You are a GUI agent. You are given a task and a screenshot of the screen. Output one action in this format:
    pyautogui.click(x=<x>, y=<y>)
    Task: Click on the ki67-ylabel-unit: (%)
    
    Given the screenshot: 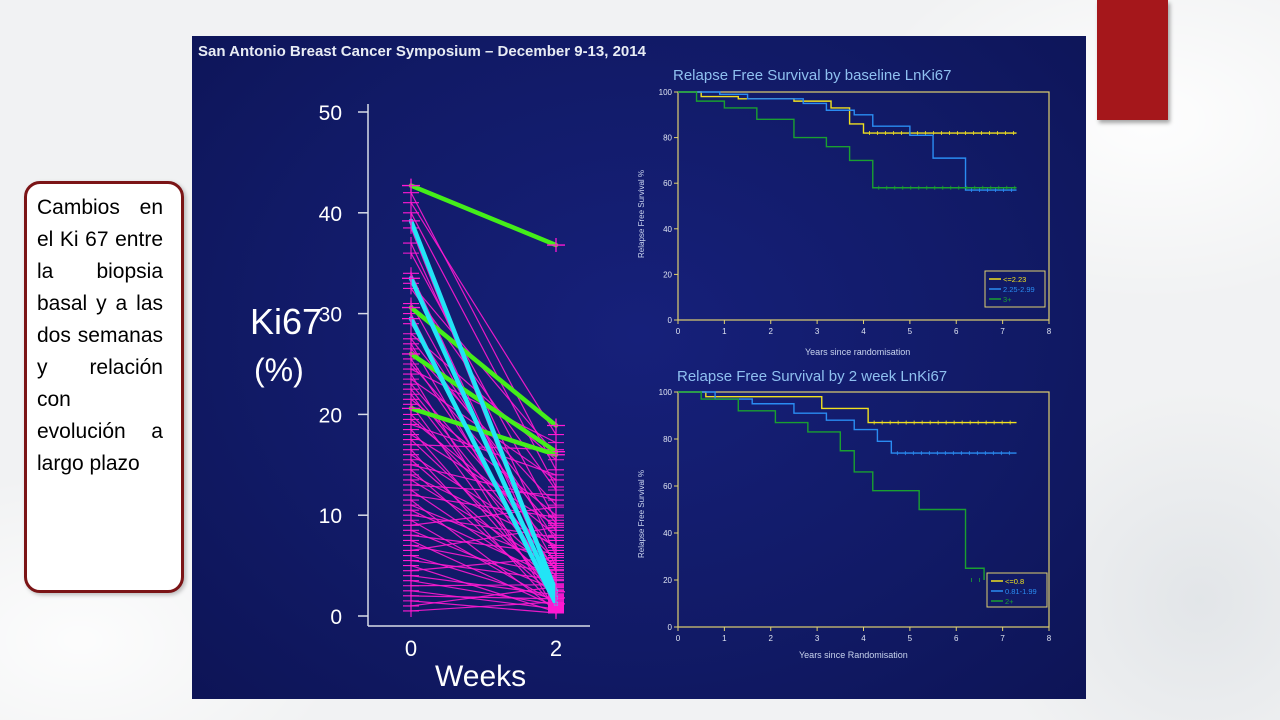 What is the action you would take?
    pyautogui.click(x=279, y=370)
    